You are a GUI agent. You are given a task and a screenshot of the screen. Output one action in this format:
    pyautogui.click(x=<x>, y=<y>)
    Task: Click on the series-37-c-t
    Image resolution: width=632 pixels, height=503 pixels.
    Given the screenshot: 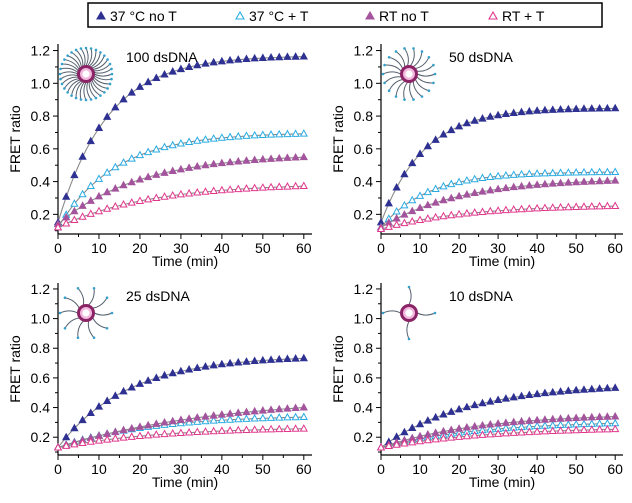 What is the action you would take?
    pyautogui.click(x=498, y=199)
    